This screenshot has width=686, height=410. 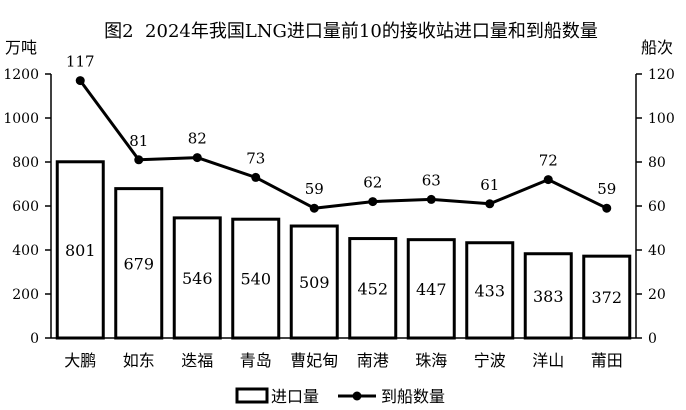 What do you see at coordinates (431, 360) in the screenshot?
I see `category-label: 珠海` at bounding box center [431, 360].